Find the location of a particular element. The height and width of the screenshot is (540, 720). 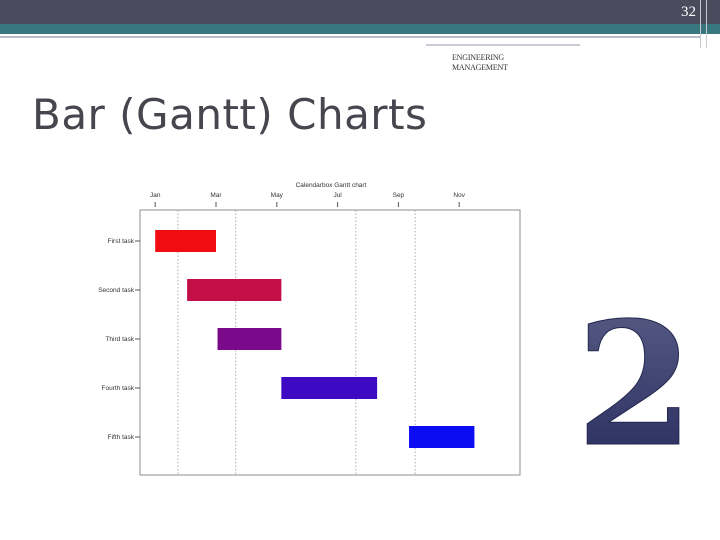

task-label: Third task is located at coordinates (119, 339).